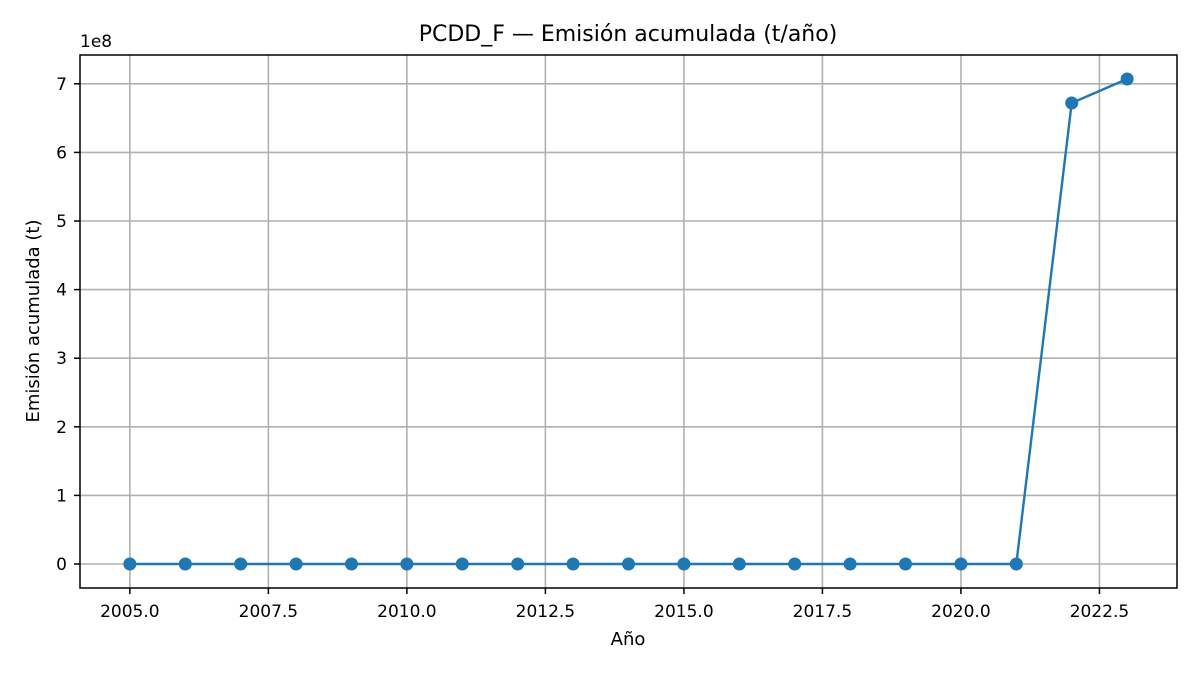 The height and width of the screenshot is (675, 1200). I want to click on x-tick-label: 2017.5, so click(822, 612).